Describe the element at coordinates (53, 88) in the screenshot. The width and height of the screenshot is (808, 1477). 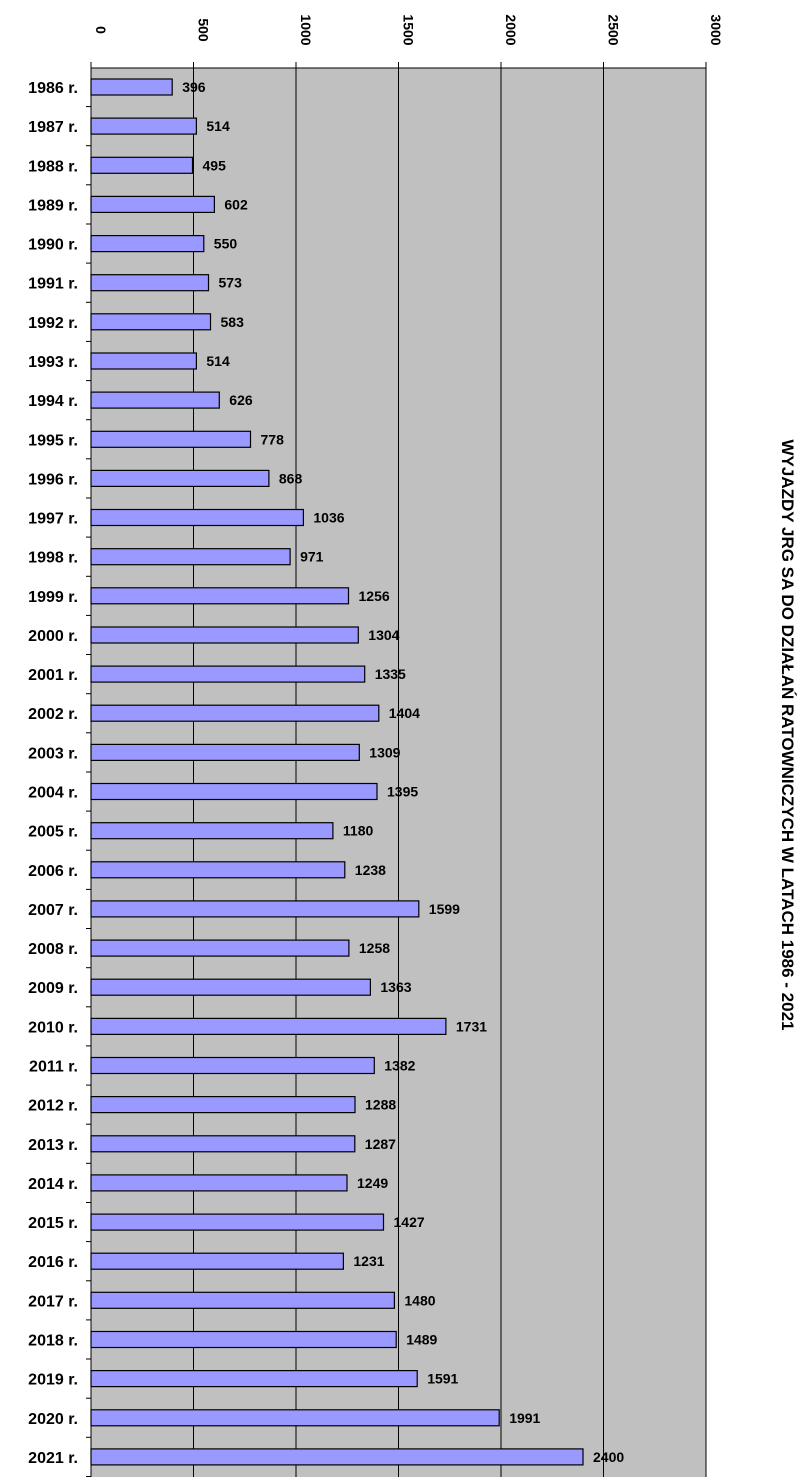
I see `category-label: 1986 r.` at that location.